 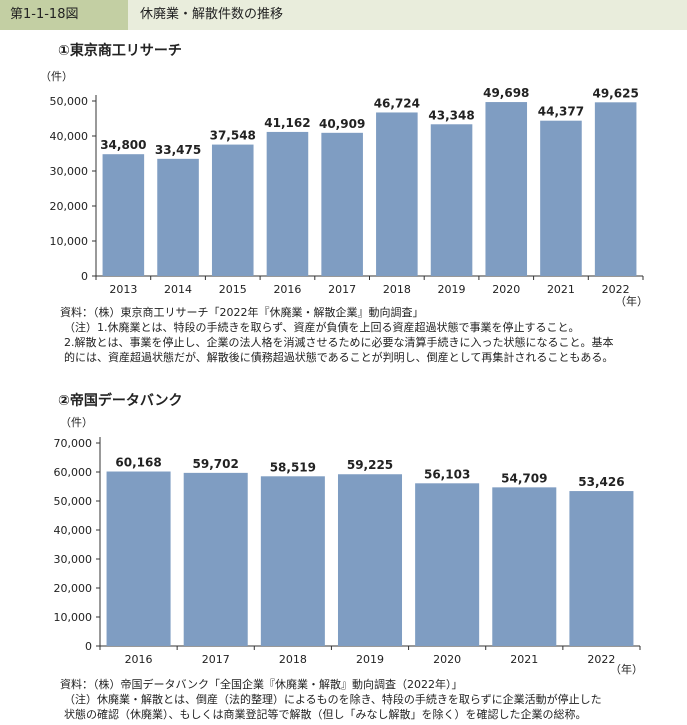 I want to click on chart1-y-tick-label: 40,000, so click(x=69, y=136).